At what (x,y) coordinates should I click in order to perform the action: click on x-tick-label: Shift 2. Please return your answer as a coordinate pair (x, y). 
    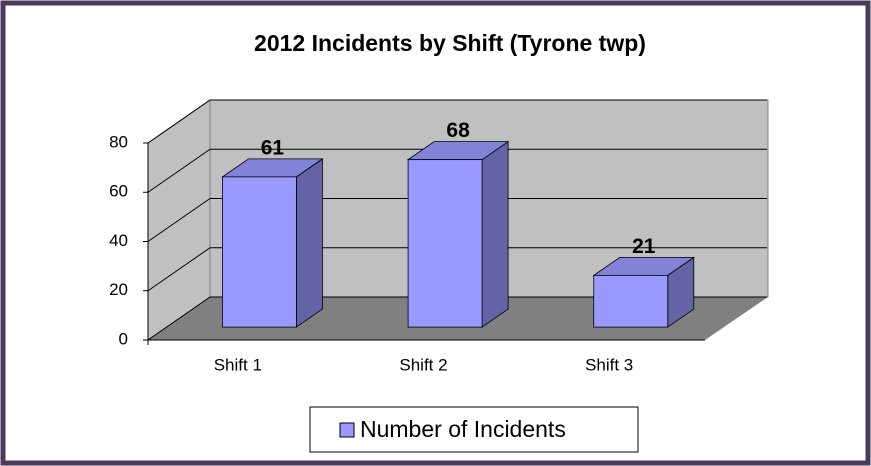
    Looking at the image, I should click on (423, 364).